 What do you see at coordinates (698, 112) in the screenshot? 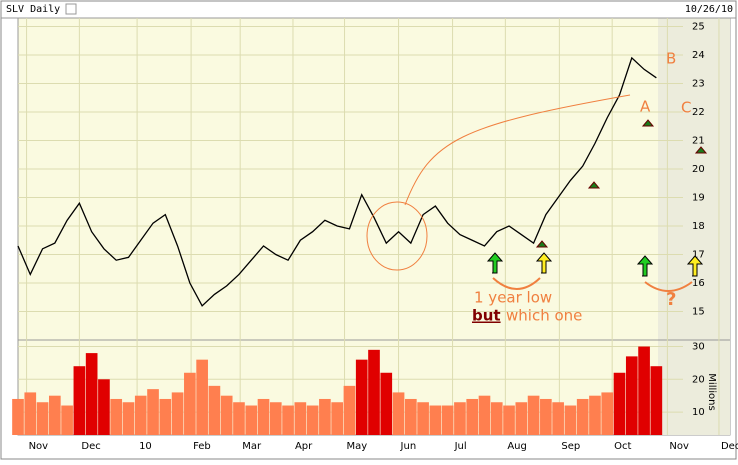
I see `y-tick-label: 22` at bounding box center [698, 112].